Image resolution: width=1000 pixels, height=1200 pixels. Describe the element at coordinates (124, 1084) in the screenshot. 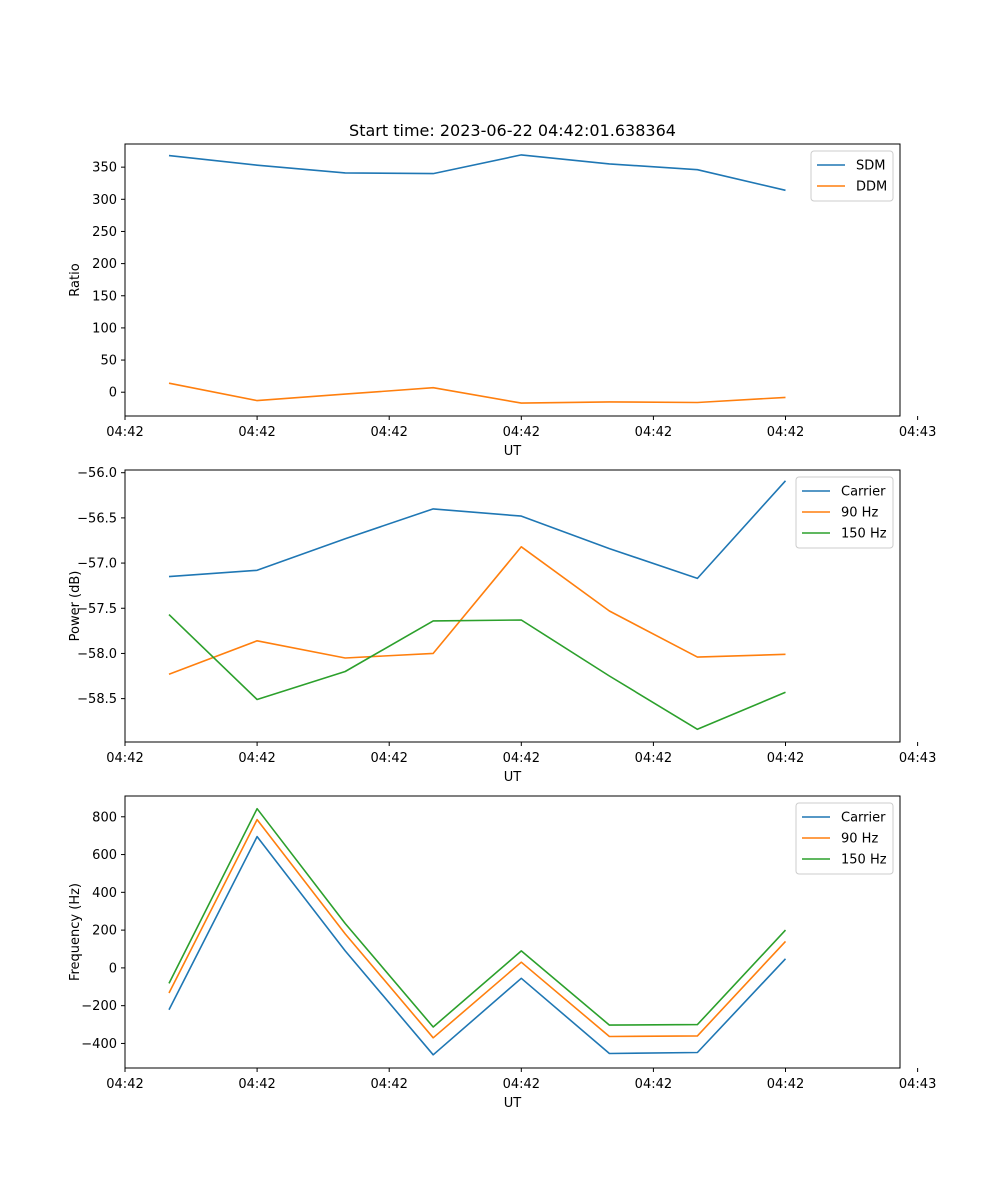

I see `frequency-x-tick-label-0: 04:42` at that location.